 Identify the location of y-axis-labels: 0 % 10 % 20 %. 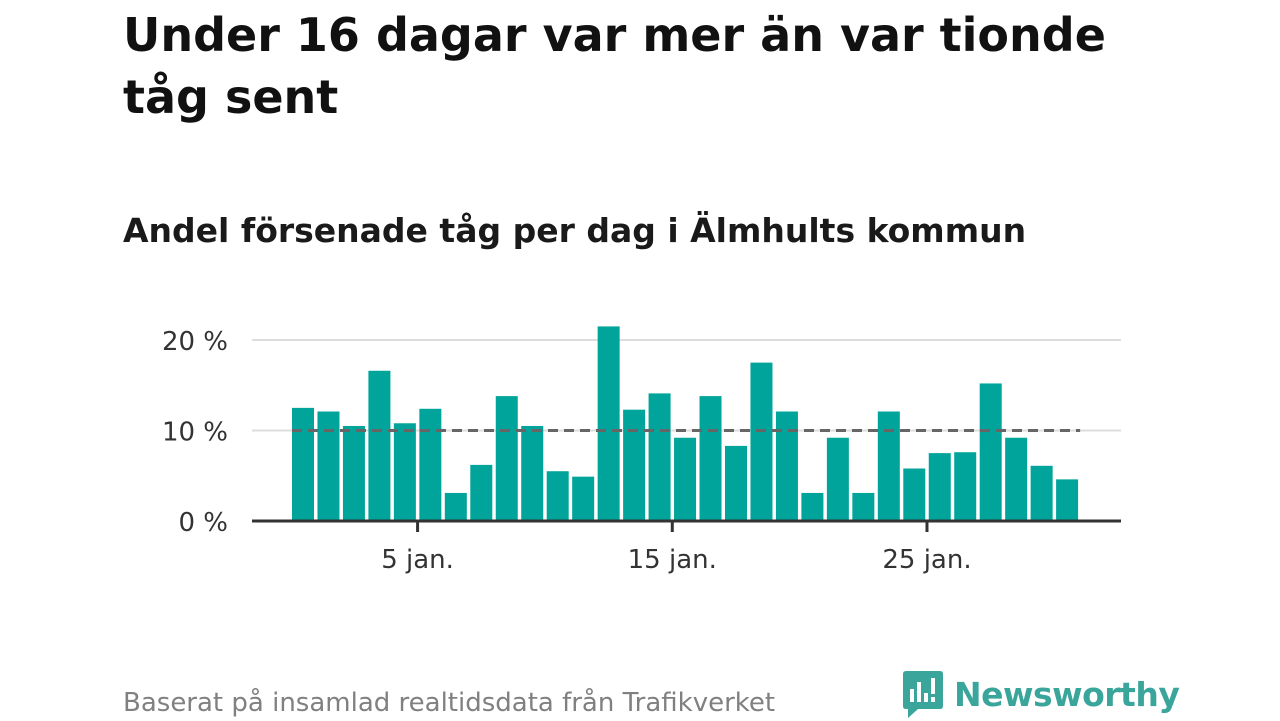
(195, 432).